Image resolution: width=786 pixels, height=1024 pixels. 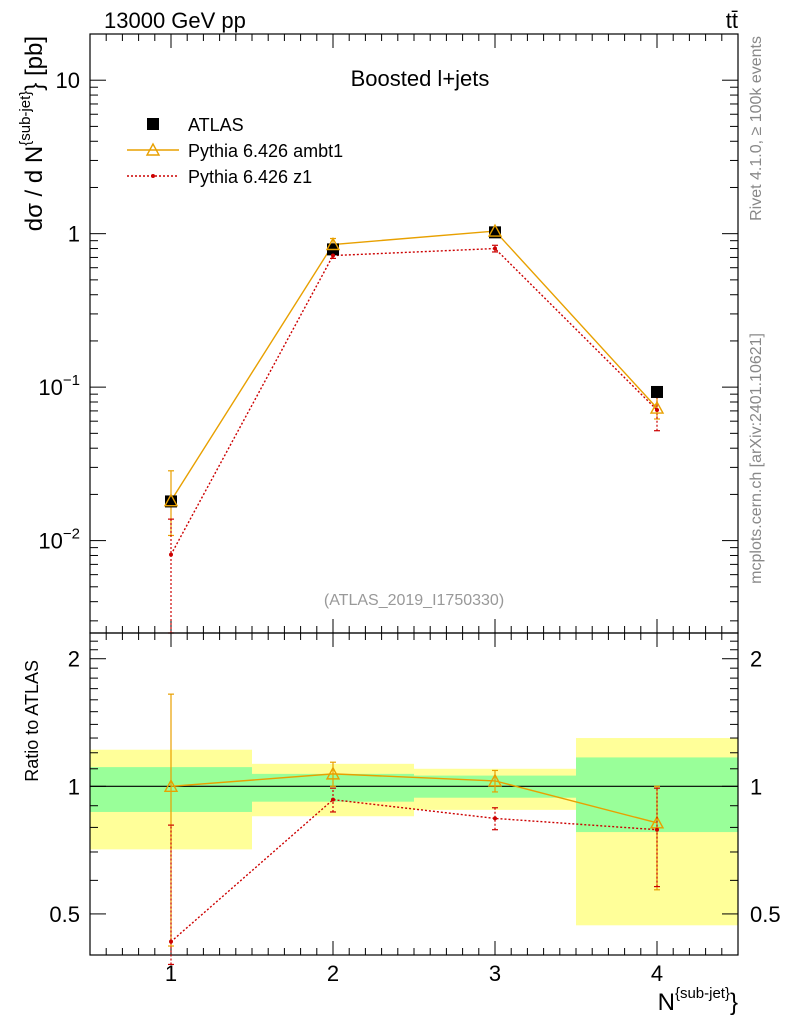 I want to click on y-tick-label: 10, so click(x=68, y=80).